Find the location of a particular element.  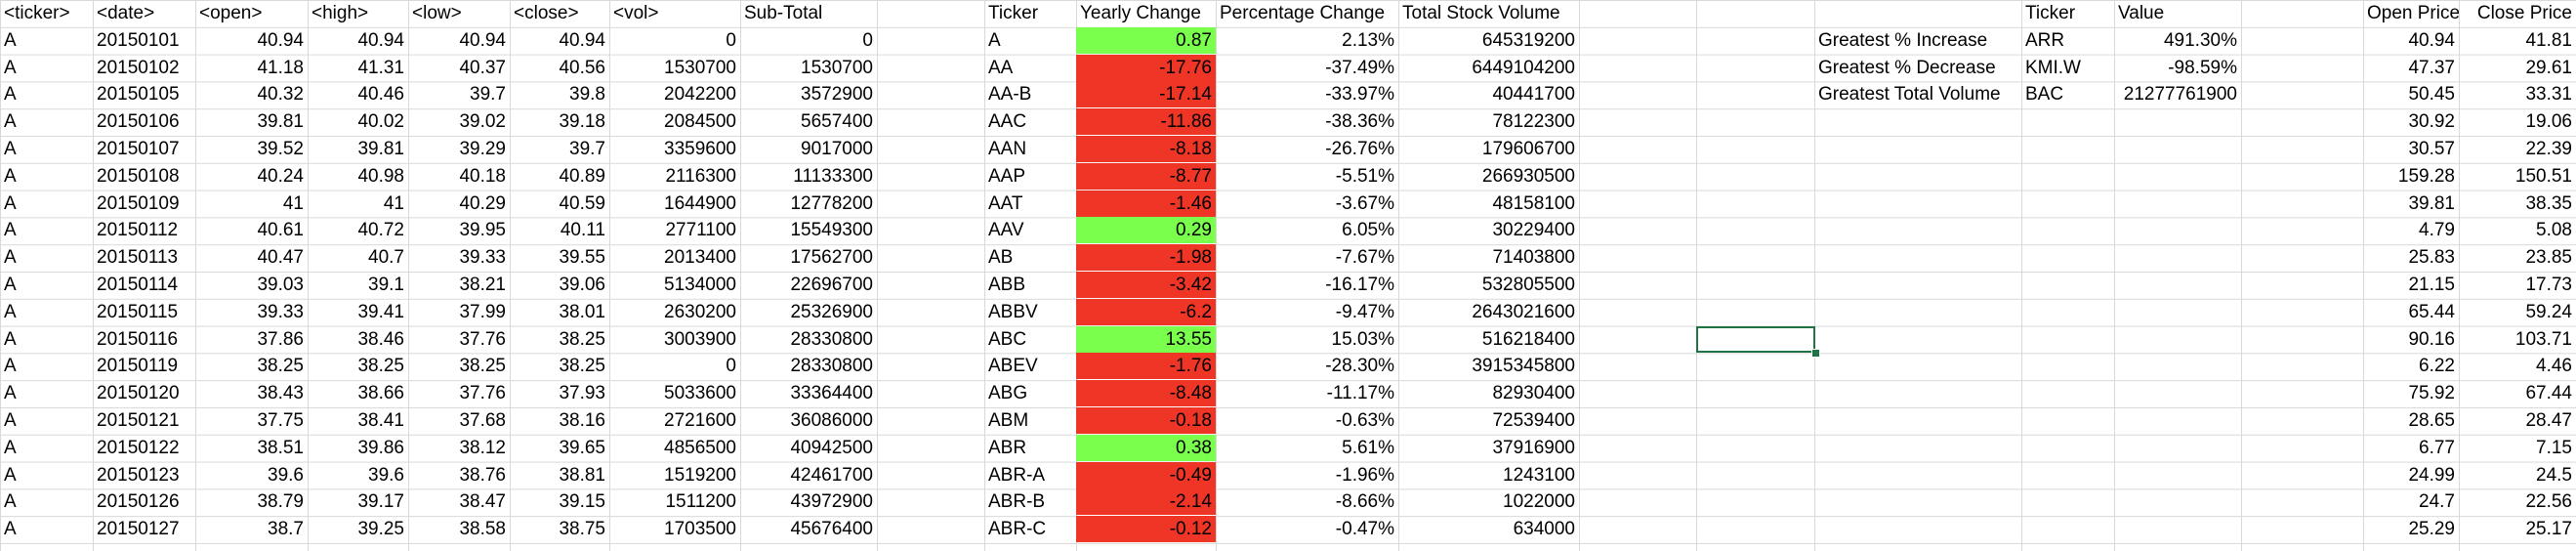

data-cell: 39.95 is located at coordinates (483, 231).